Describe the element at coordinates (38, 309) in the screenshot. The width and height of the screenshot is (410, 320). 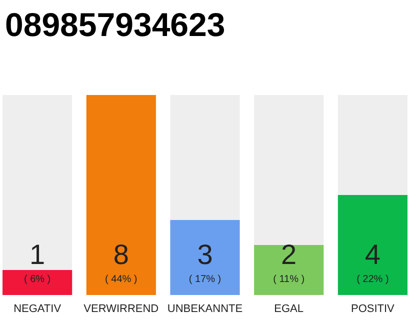
I see `x-tick-label: NEGATIV` at that location.